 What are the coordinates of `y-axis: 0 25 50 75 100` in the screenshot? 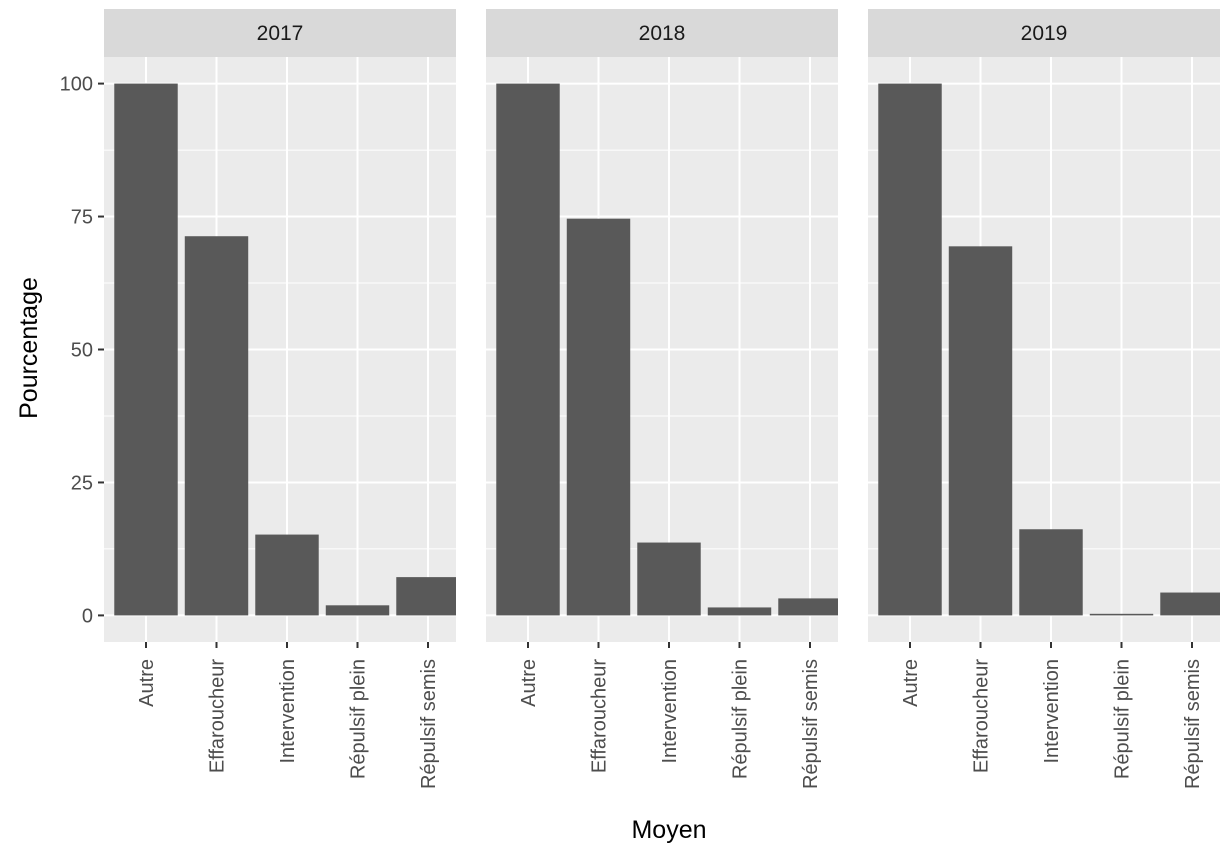 It's located at (82, 350).